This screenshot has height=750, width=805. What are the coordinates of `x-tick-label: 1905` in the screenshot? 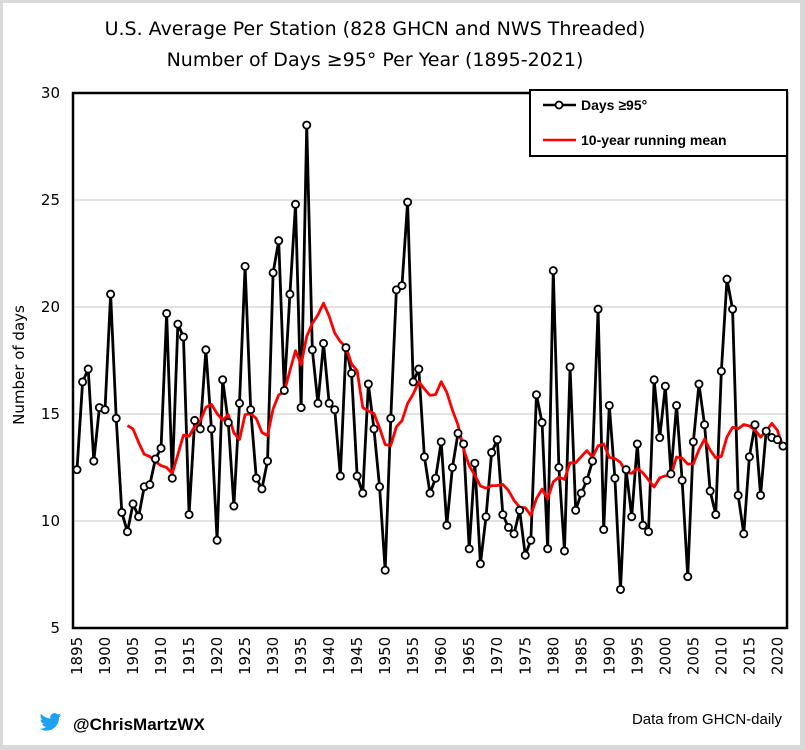 It's located at (133, 656).